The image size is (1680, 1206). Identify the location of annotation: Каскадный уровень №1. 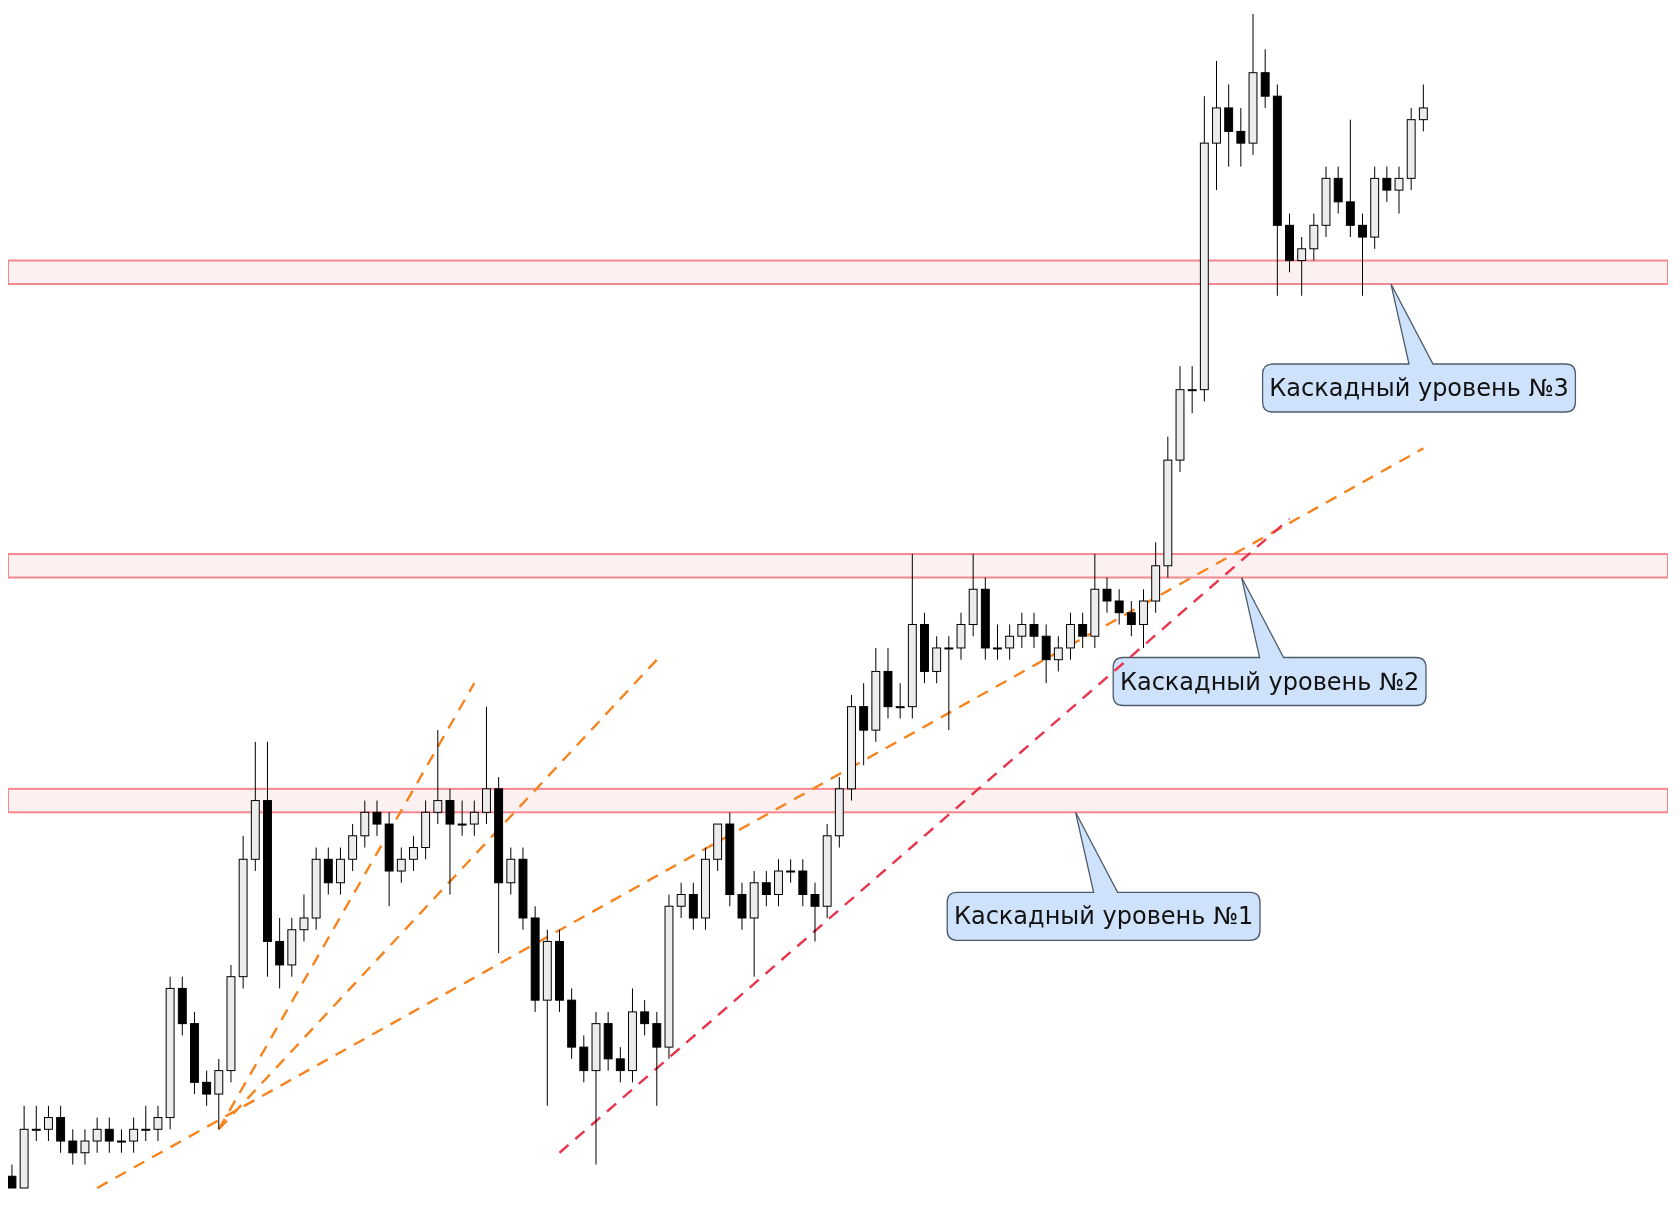
(1103, 916).